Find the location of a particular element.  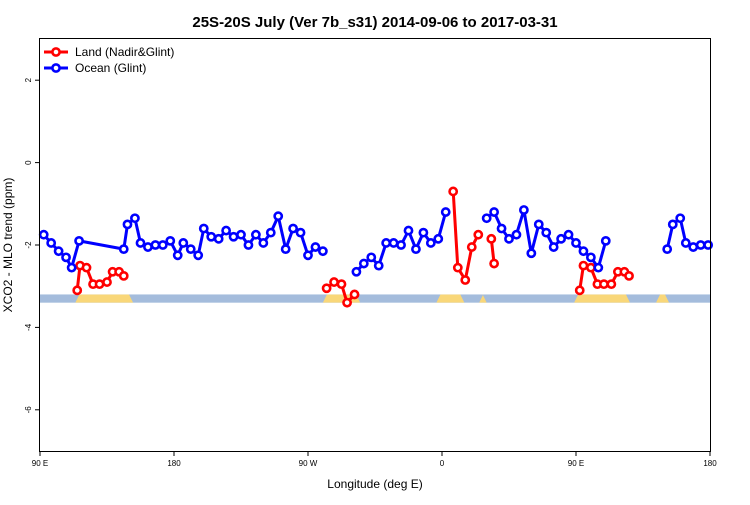

legend-label: Land (Nadir&Glint) is located at coordinates (124, 52).